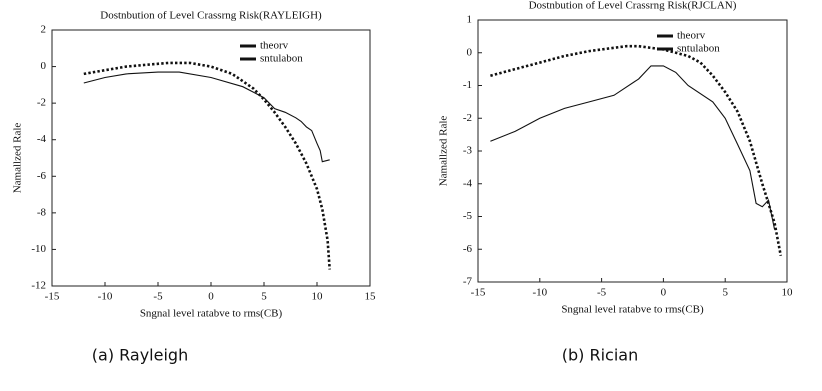  Describe the element at coordinates (42, 212) in the screenshot. I see `y-tick-label: -8` at that location.